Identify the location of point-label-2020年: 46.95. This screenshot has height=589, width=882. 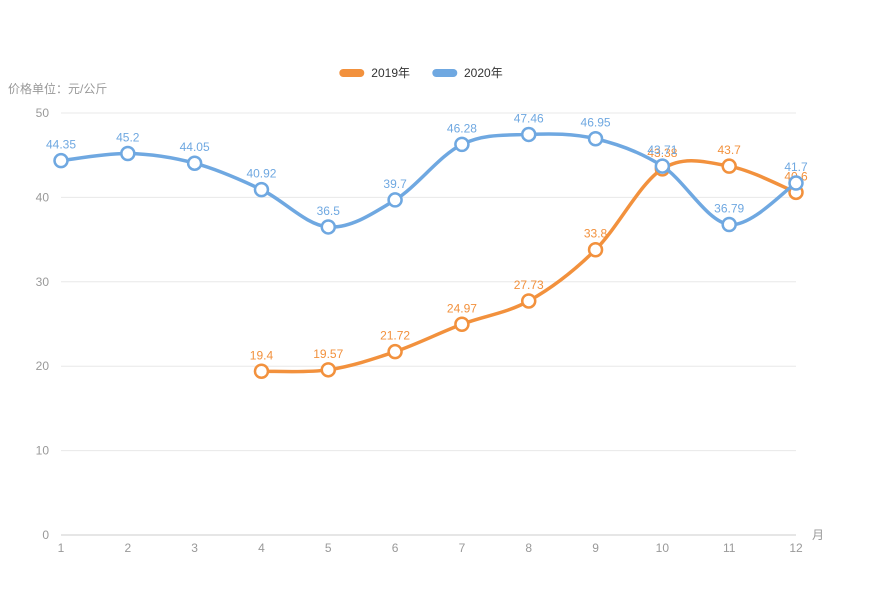
(596, 123).